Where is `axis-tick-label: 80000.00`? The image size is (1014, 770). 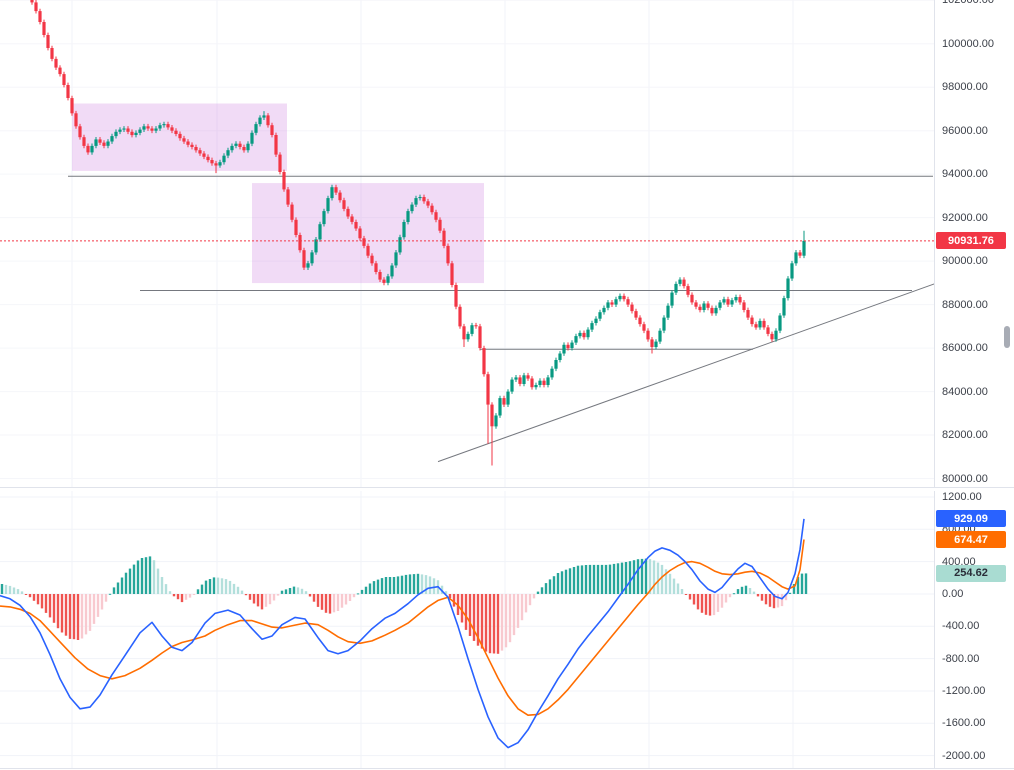 axis-tick-label: 80000.00 is located at coordinates (965, 478).